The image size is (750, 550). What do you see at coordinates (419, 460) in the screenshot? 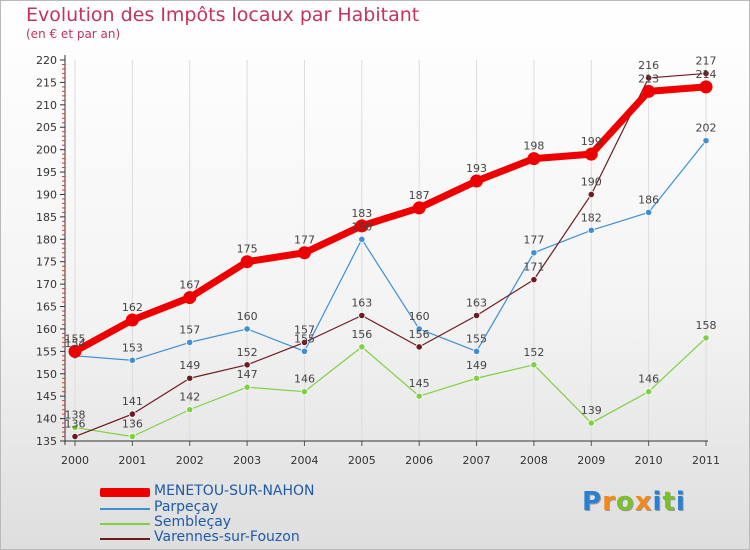
I see `x-tick-label: 2006` at bounding box center [419, 460].